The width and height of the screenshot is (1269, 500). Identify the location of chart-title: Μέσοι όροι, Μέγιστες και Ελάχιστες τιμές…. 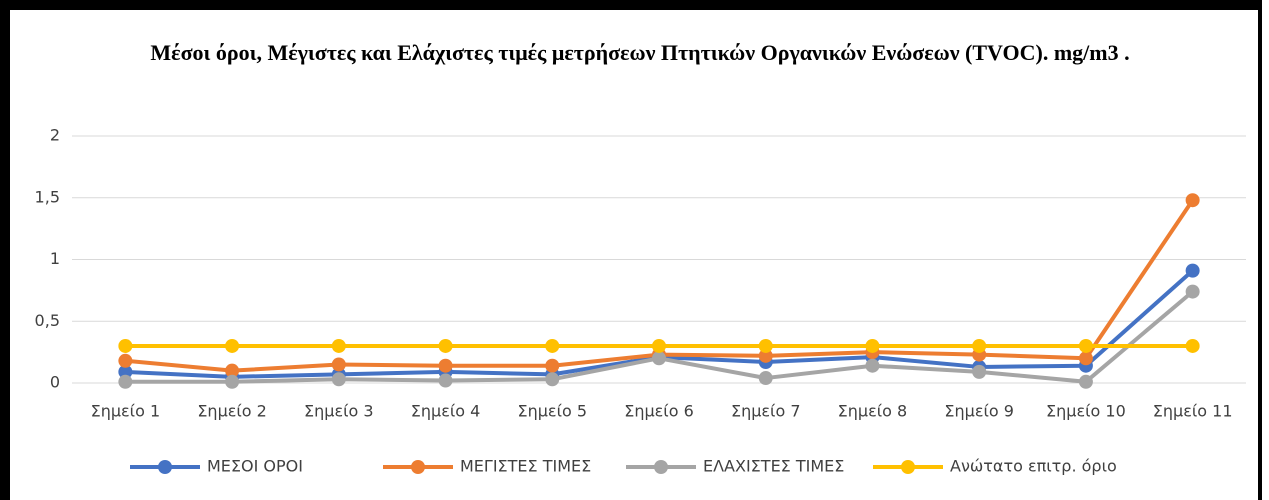
(640, 52).